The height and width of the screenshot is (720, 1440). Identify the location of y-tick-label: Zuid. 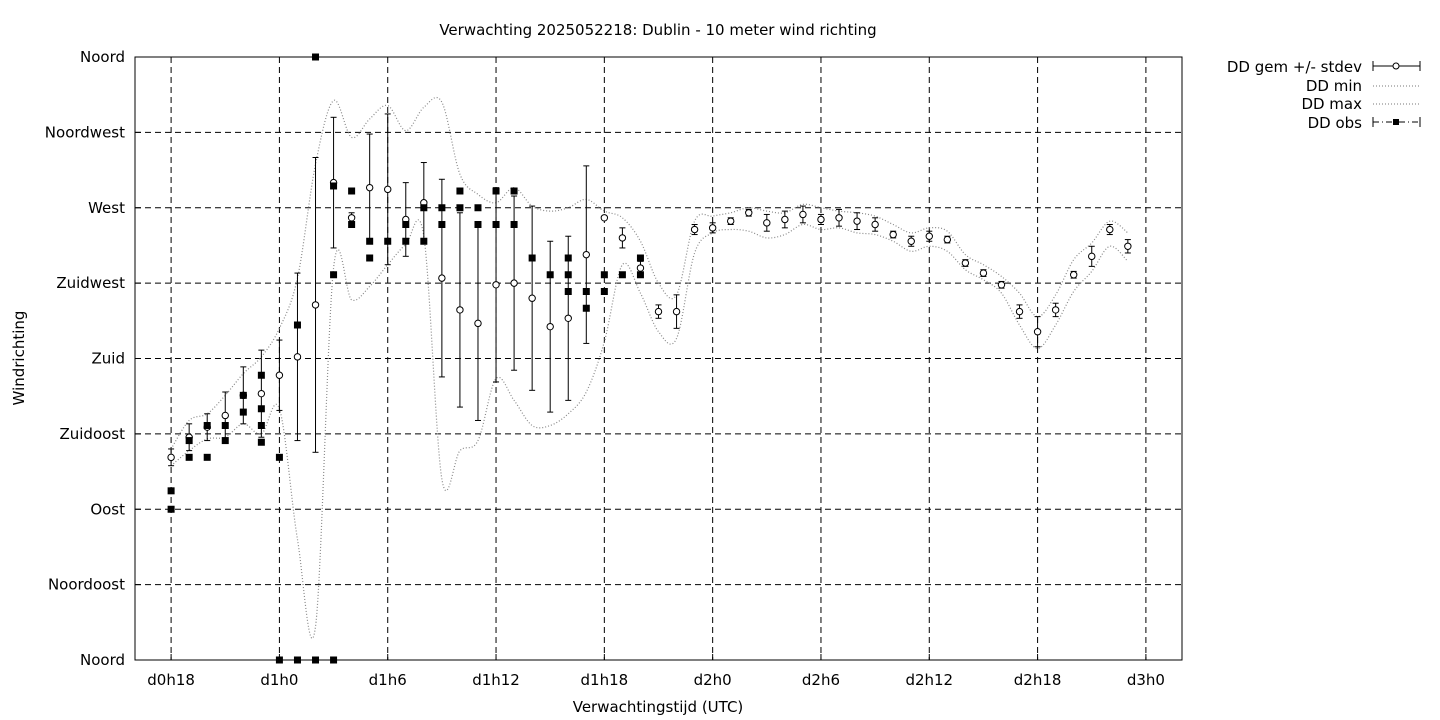
(108, 359).